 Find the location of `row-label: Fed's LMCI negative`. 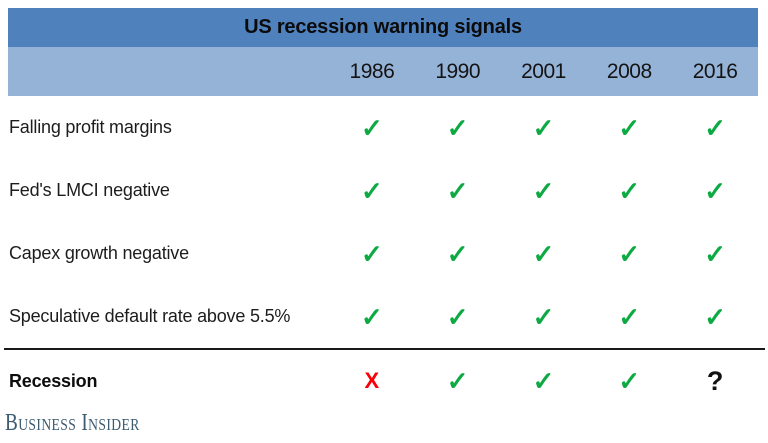

row-label: Fed's LMCI negative is located at coordinates (89, 190).